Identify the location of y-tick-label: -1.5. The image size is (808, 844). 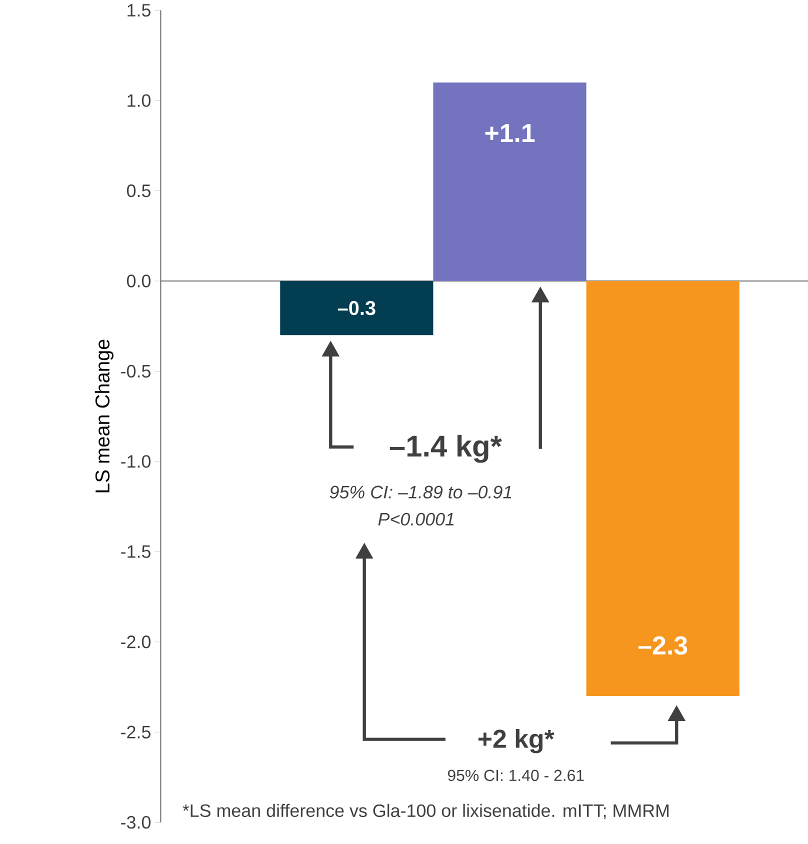
(135, 551).